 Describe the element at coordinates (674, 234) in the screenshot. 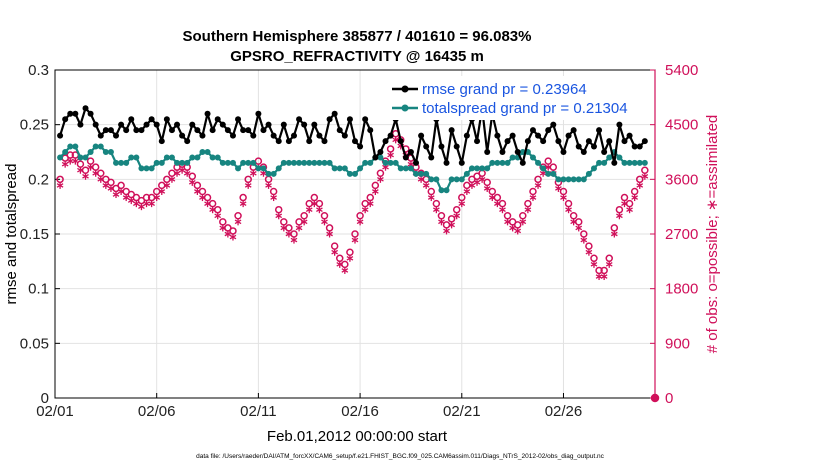

I see `y-axis-right: 0 900 1800 2700 3600 4500 5400` at that location.